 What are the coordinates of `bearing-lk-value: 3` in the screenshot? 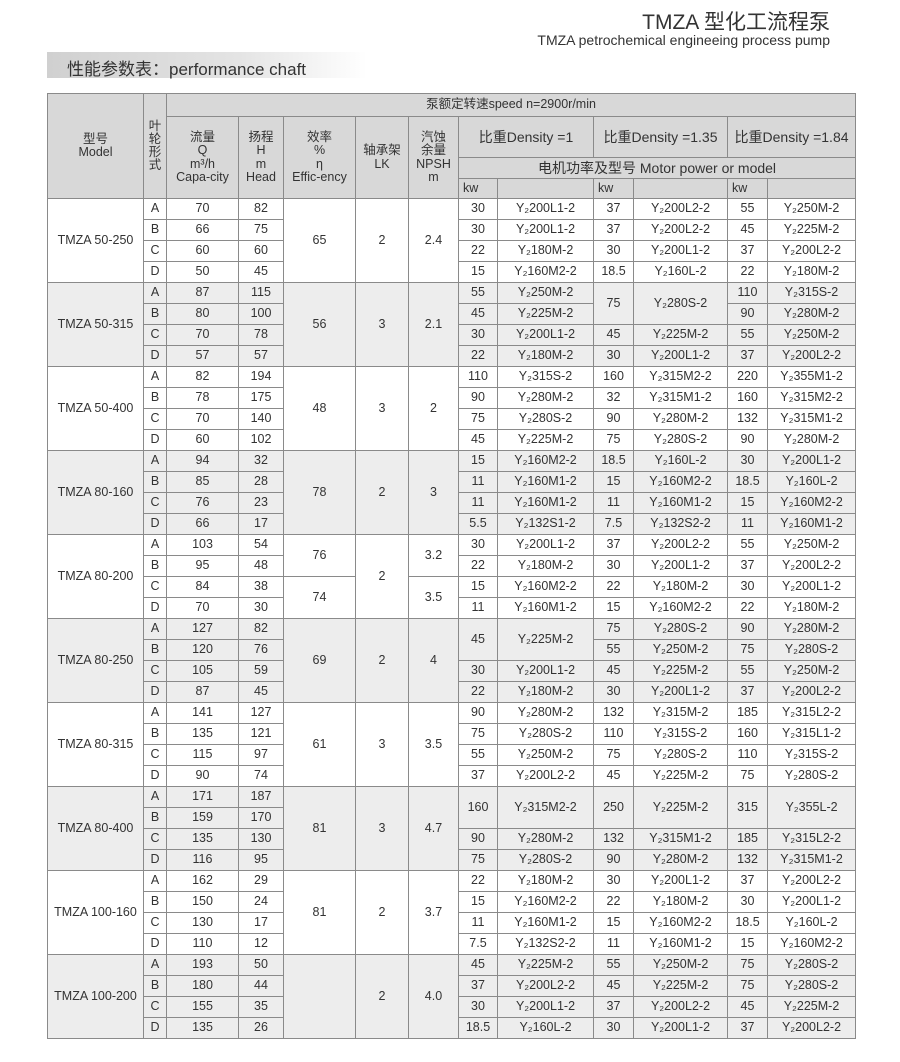 It's located at (382, 828).